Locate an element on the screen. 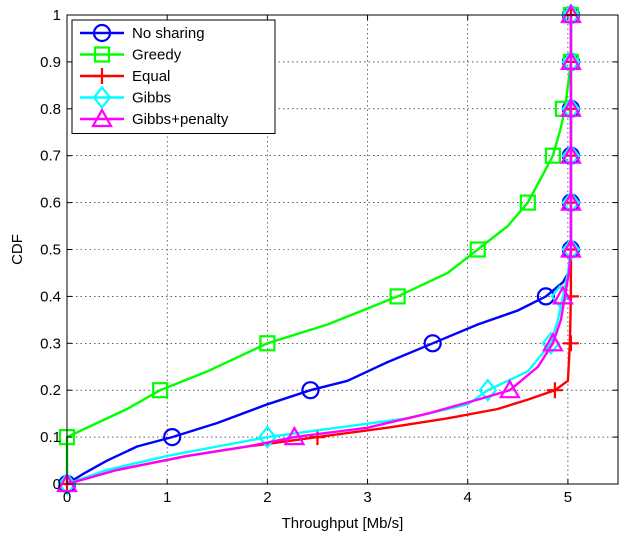  y-tick-label: 0.4 is located at coordinates (50, 296).